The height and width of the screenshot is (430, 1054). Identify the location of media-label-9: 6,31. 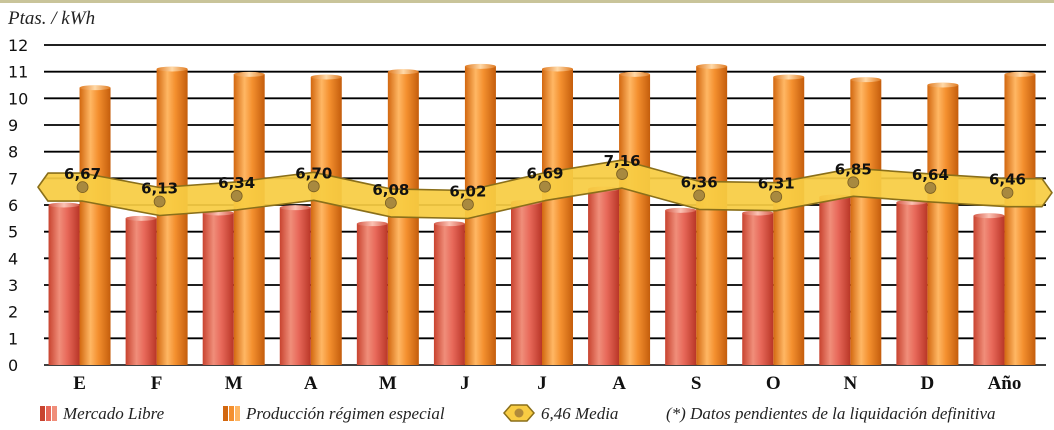
(776, 184).